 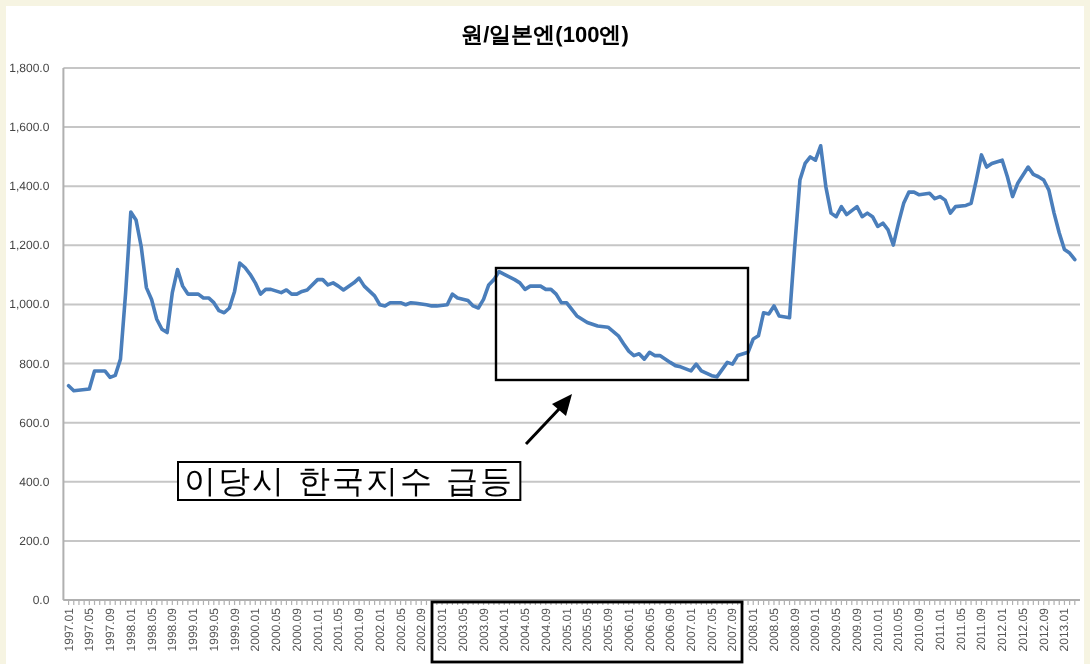 I want to click on annotation: 이당시 한국지수 급등, so click(x=349, y=481).